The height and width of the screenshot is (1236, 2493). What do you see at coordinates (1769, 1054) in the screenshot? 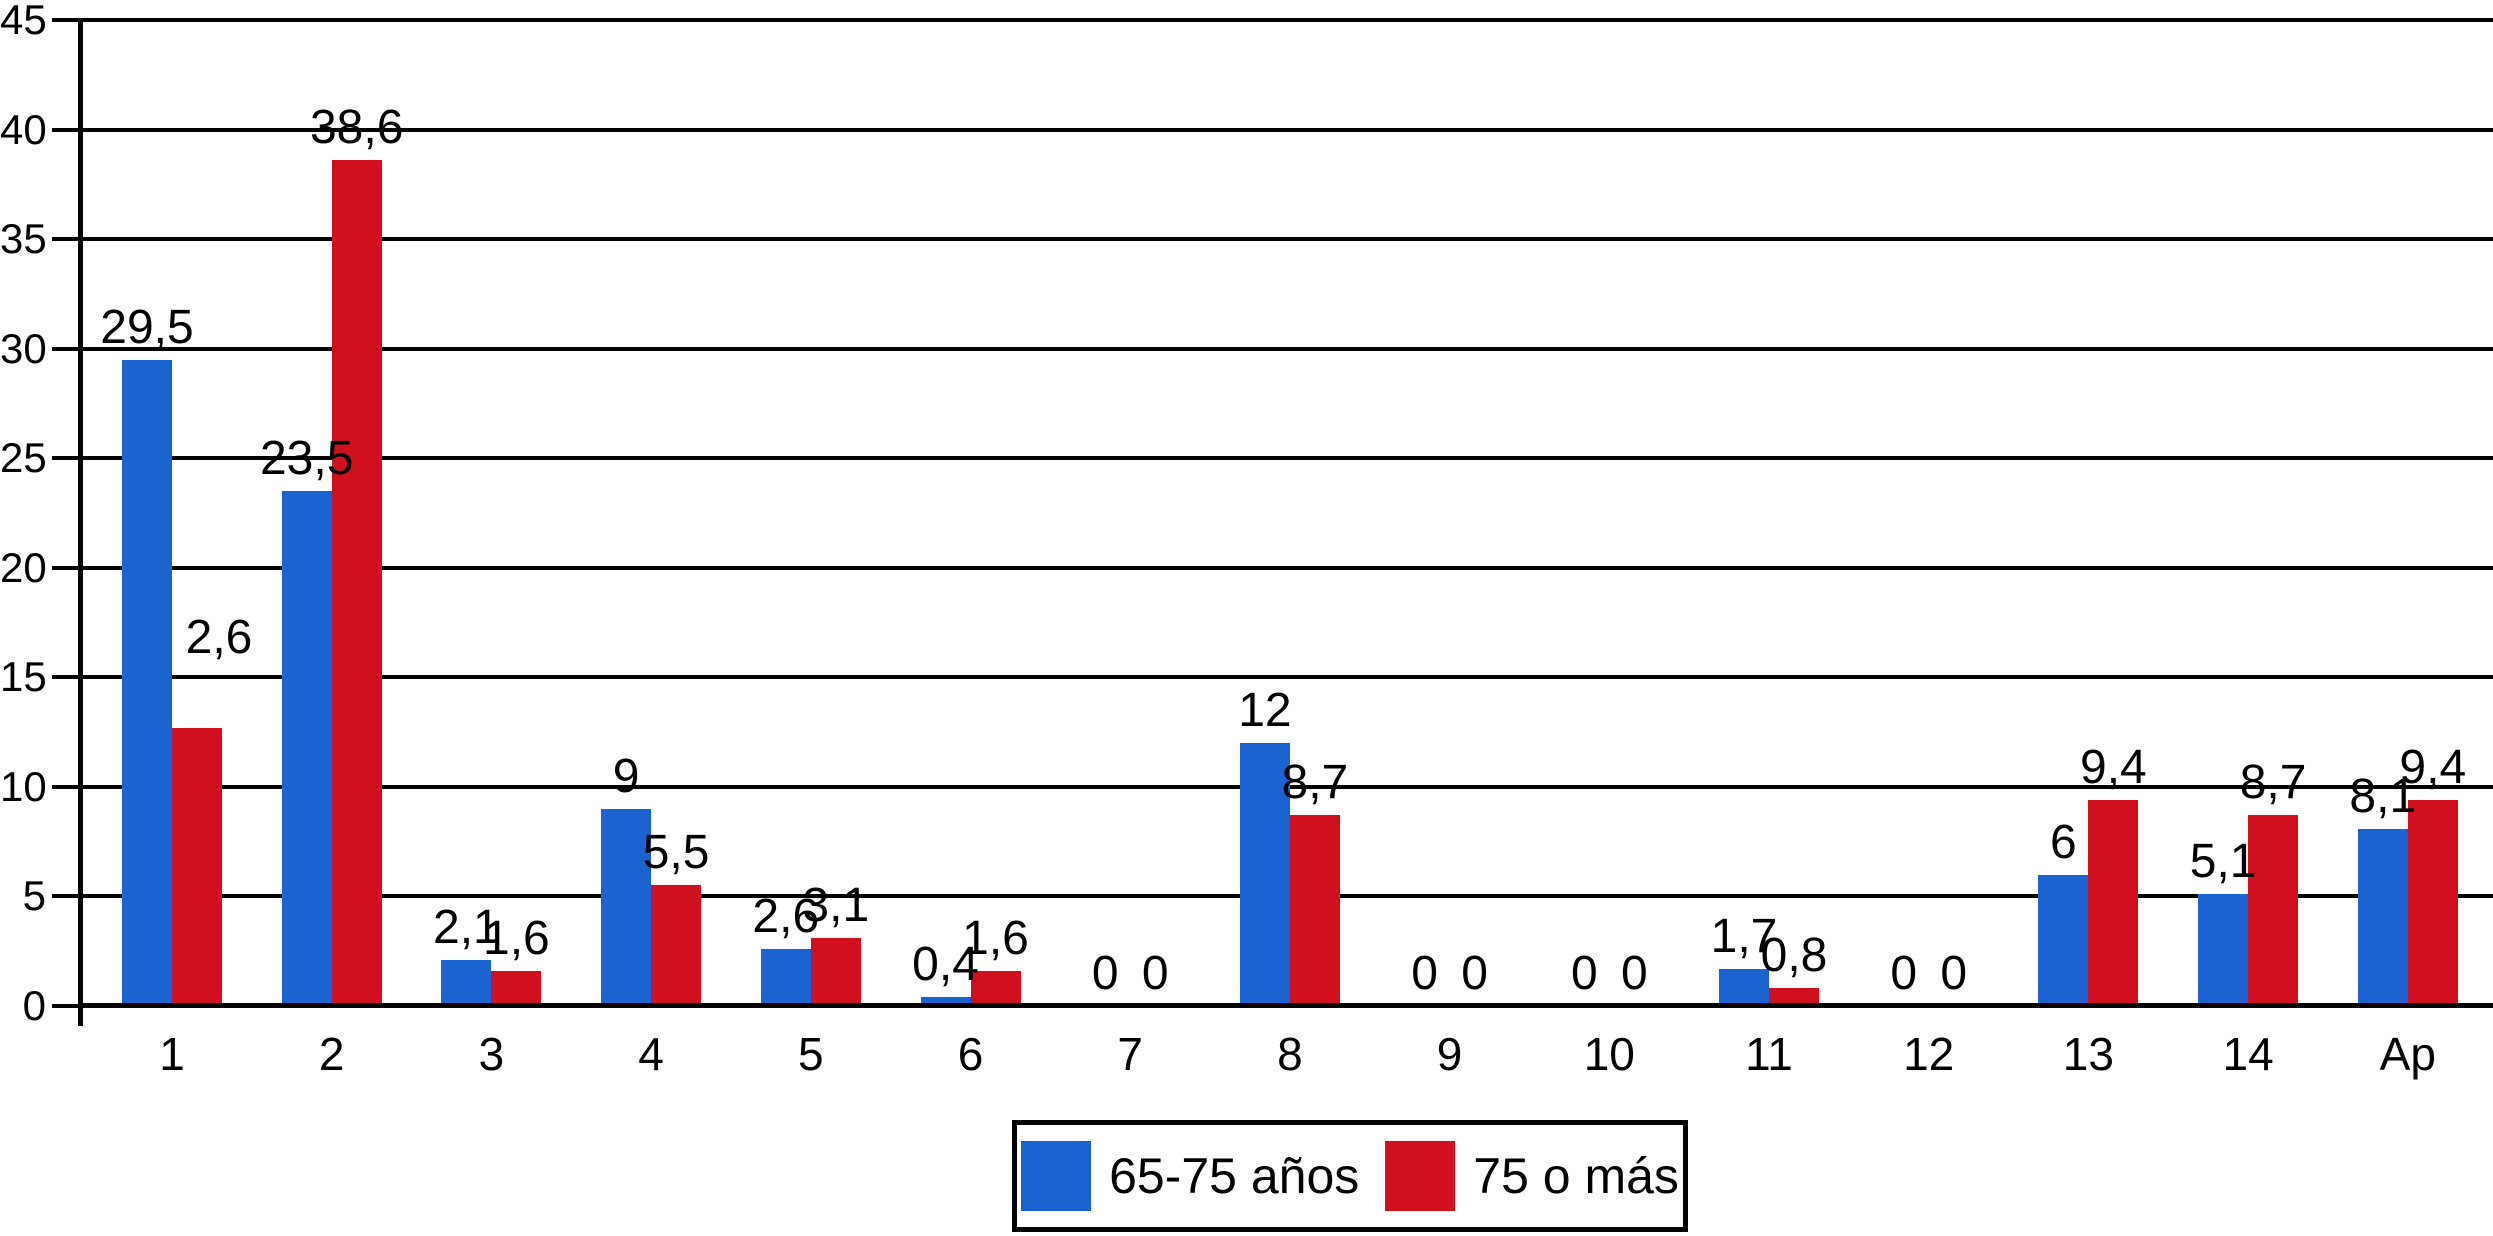
I see `x-axis-category-label: 11` at bounding box center [1769, 1054].